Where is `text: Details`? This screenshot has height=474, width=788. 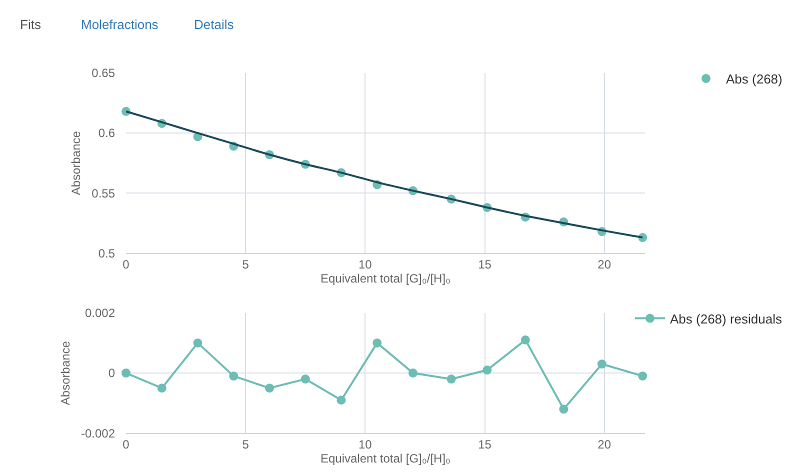 text: Details is located at coordinates (214, 24).